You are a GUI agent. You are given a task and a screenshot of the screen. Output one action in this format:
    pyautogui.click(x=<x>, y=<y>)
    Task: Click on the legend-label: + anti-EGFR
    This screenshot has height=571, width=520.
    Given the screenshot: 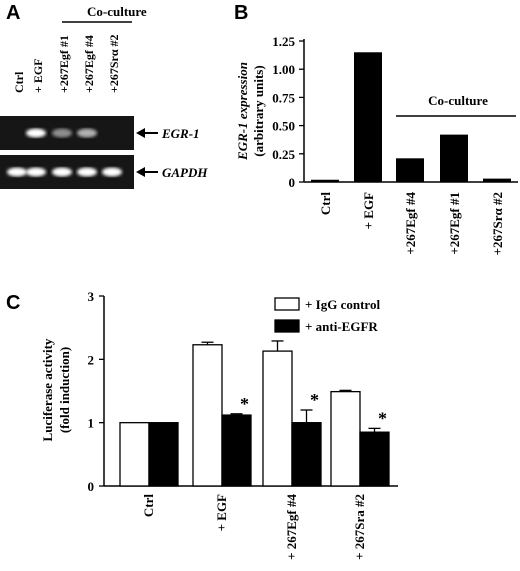 What is the action you would take?
    pyautogui.click(x=341, y=326)
    